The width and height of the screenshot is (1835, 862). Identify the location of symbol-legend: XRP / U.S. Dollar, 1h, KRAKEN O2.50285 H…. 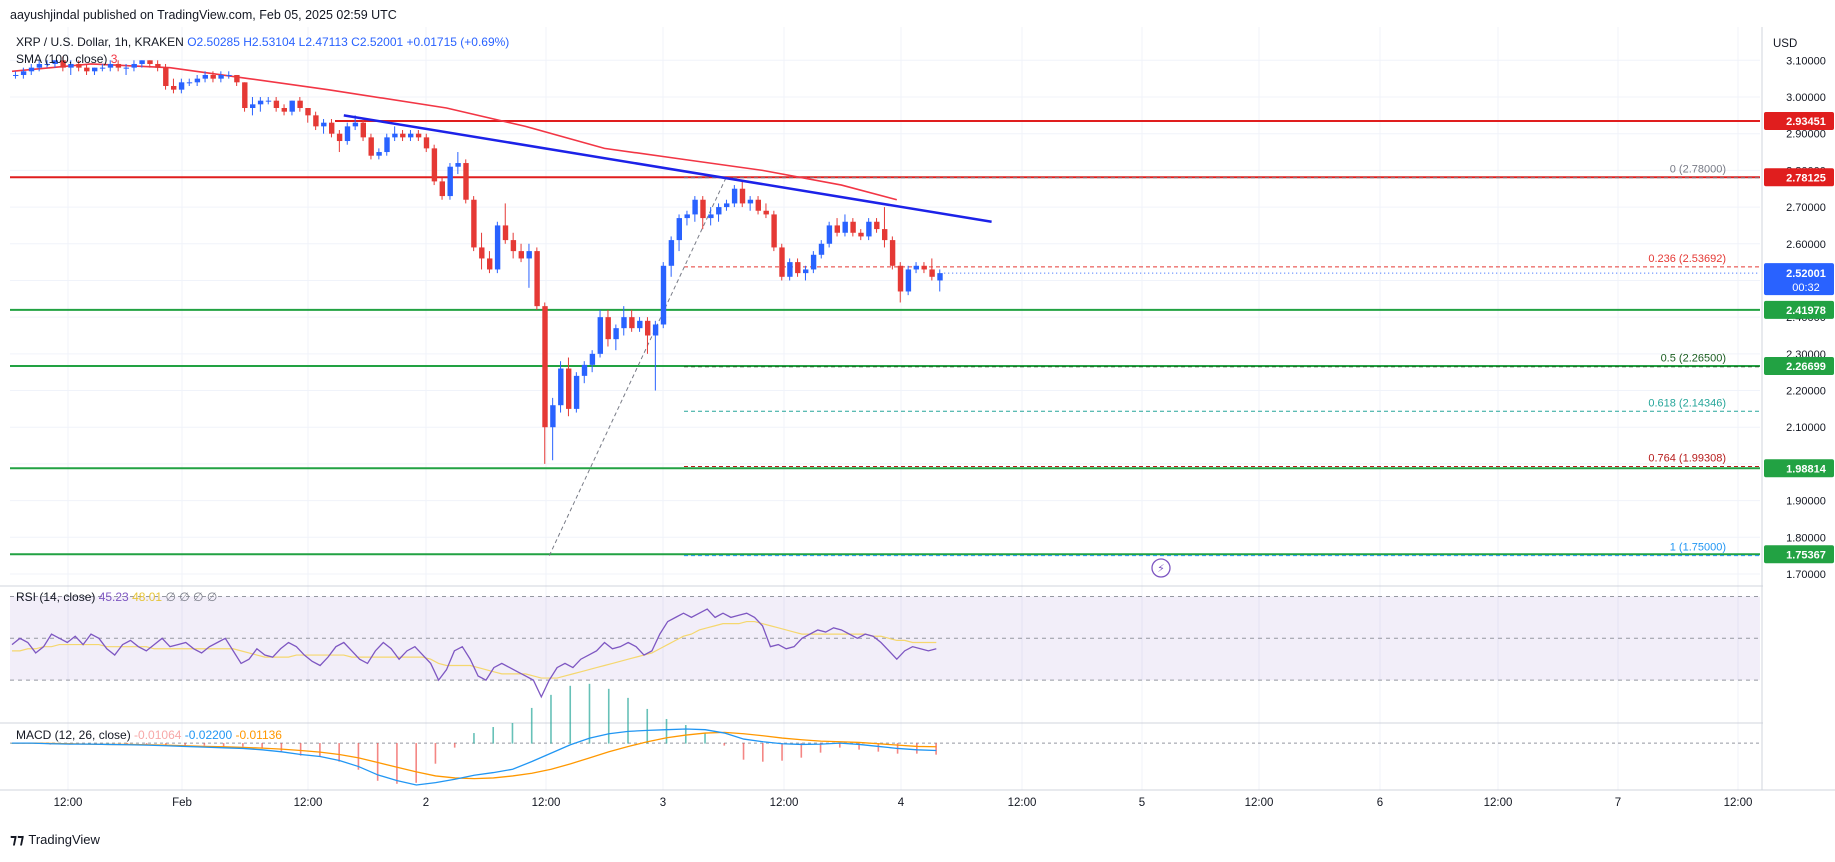
(262, 42).